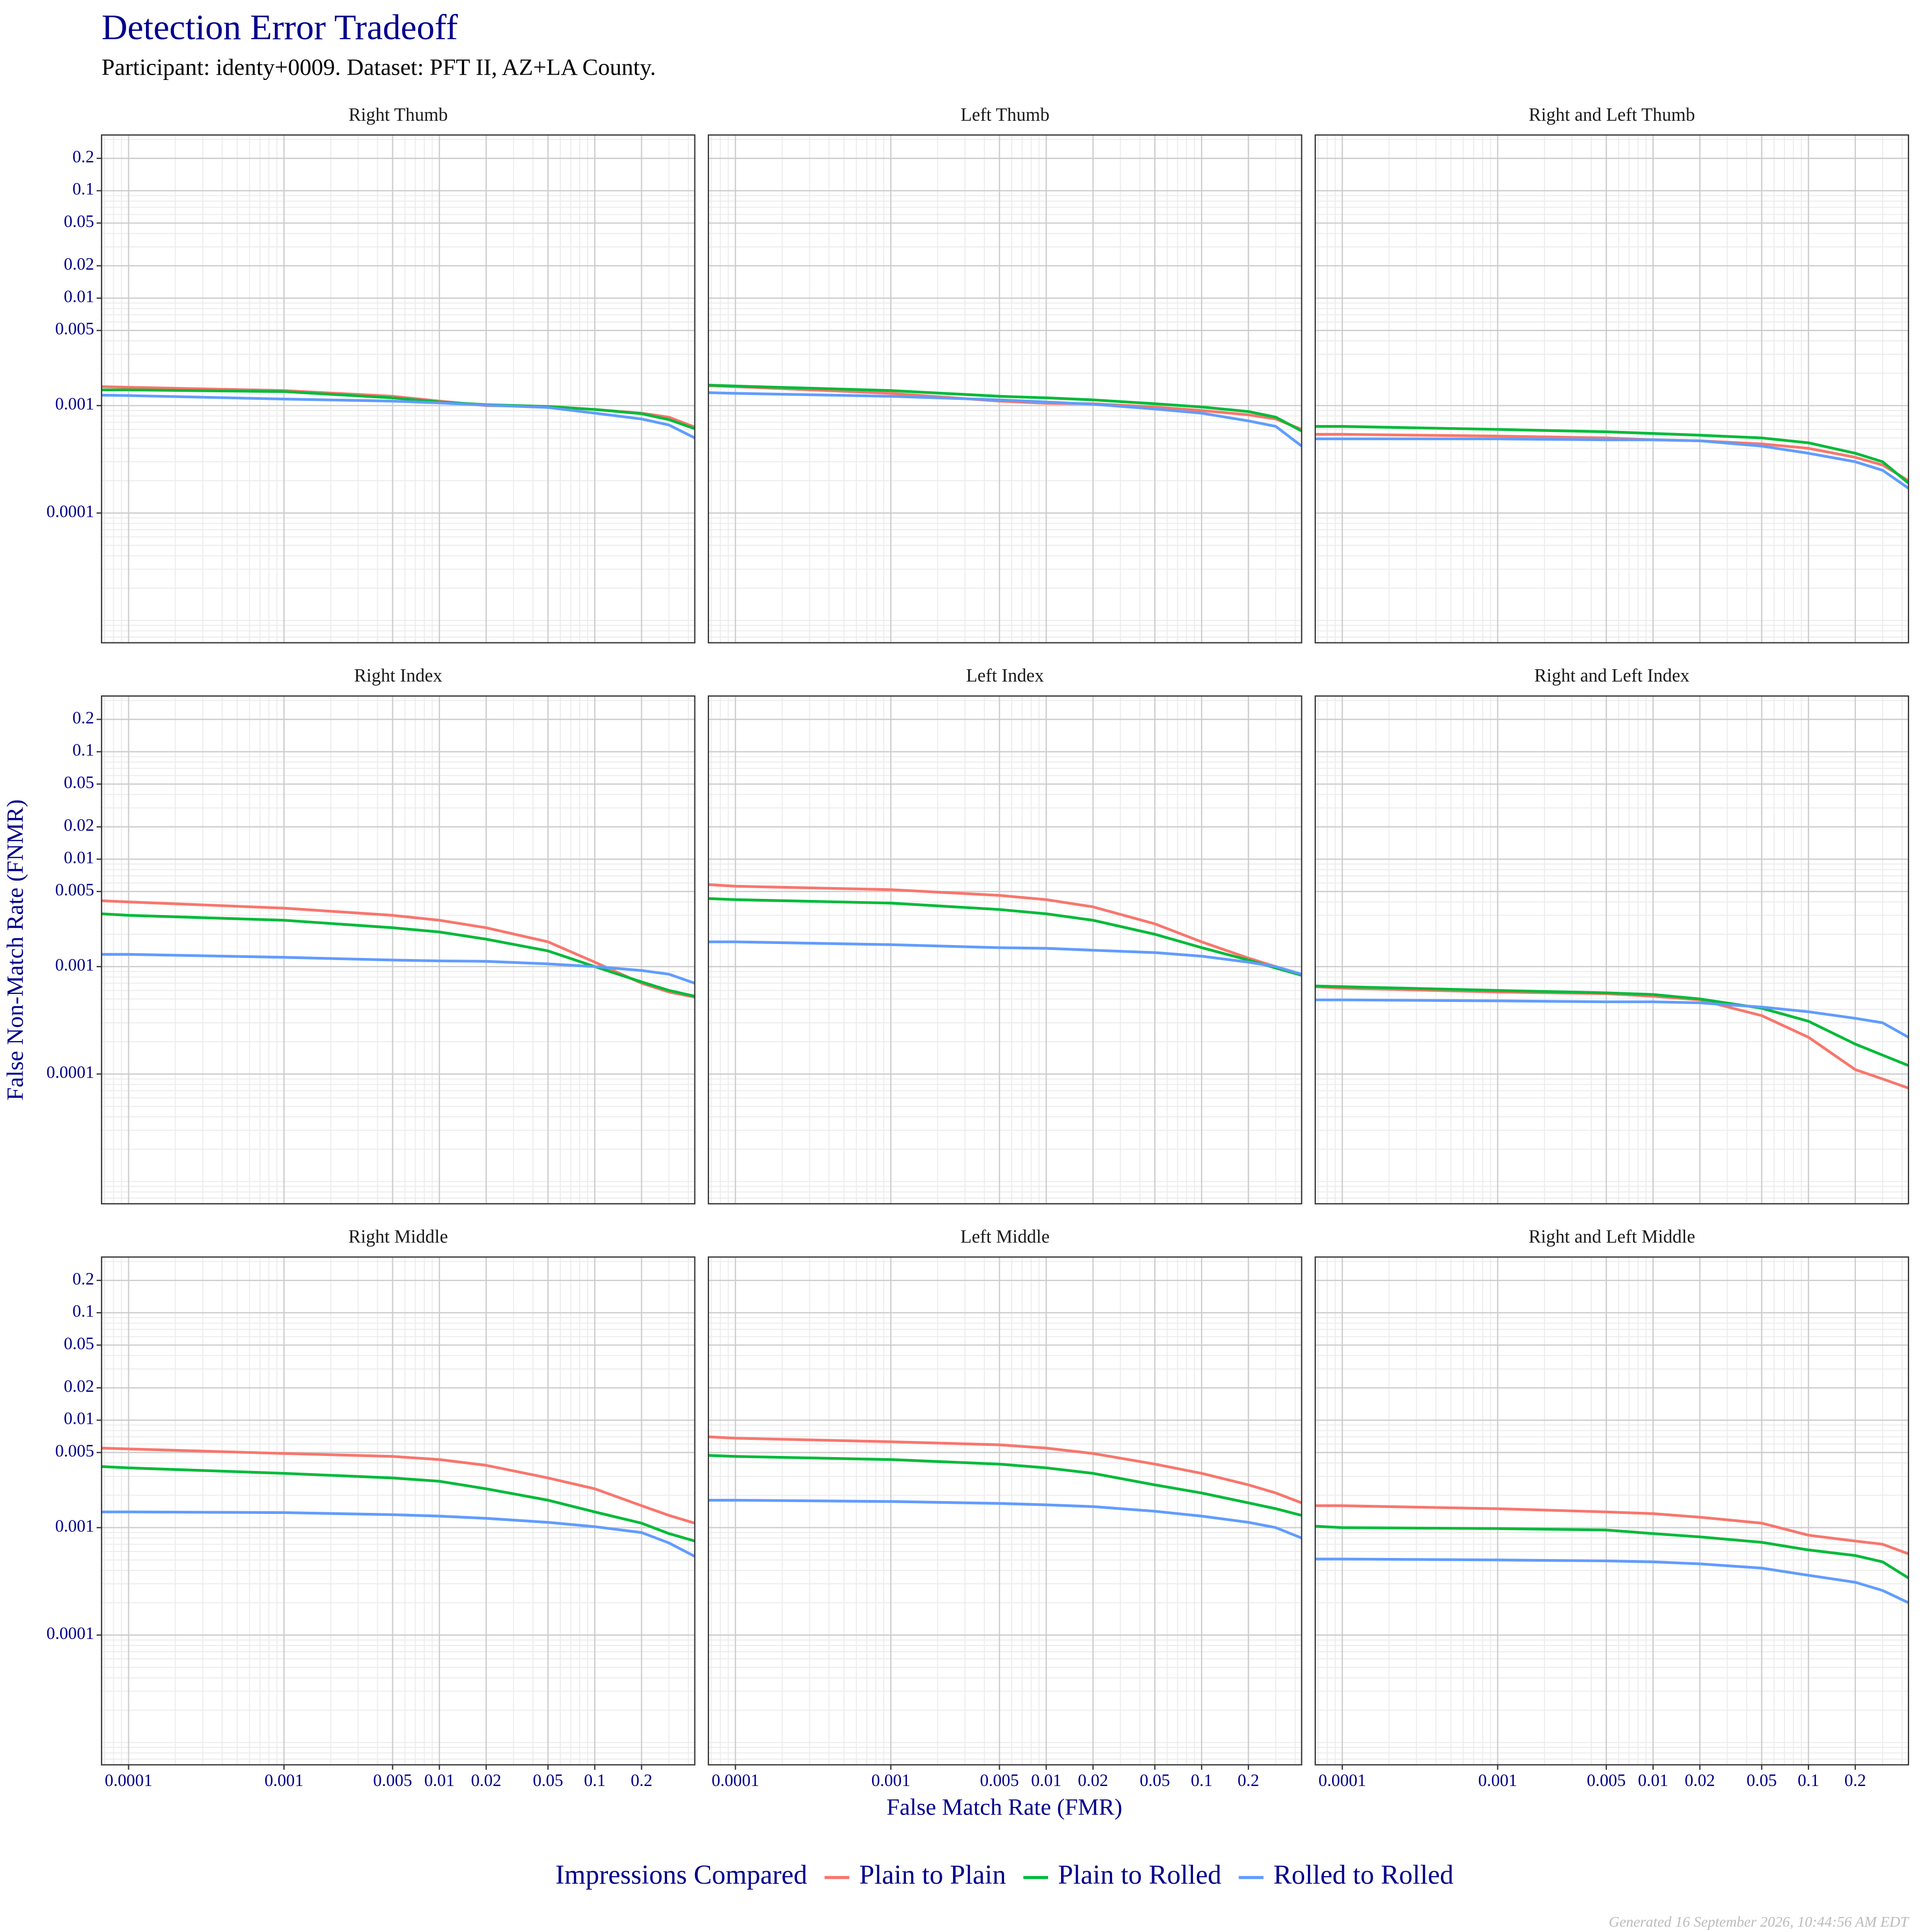 The image size is (1932, 1932). What do you see at coordinates (1611, 1237) in the screenshot?
I see `facet-title: Right and Left Middle` at bounding box center [1611, 1237].